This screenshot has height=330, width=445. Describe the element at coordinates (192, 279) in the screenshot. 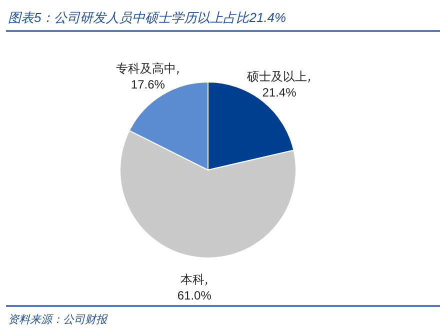

I see `slice-label: 本科` at that location.